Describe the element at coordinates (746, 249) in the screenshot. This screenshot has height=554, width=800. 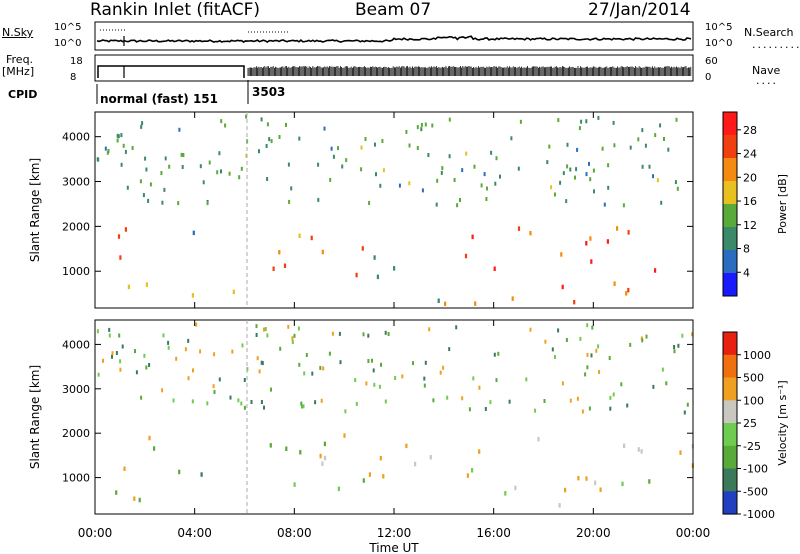
I see `colorbar-tick-label: 8` at that location.